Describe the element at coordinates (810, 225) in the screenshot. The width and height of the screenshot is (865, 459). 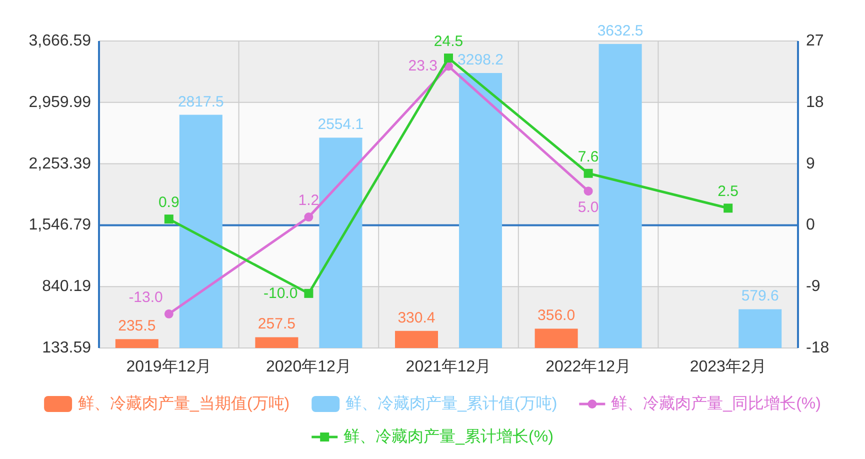
I see `y2-tick-label: 0` at that location.